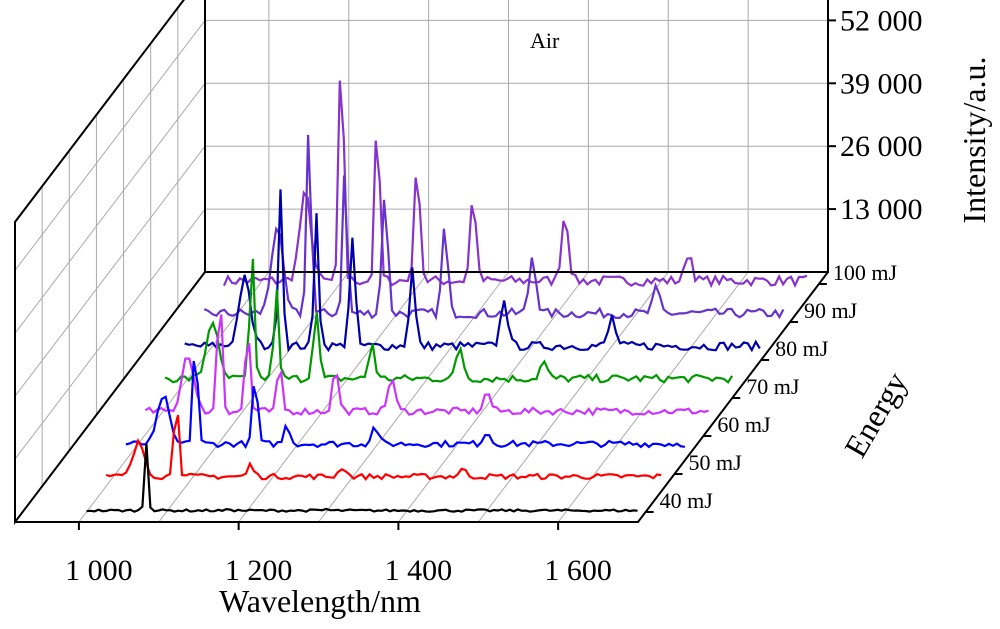  Describe the element at coordinates (578, 570) in the screenshot. I see `x-tick-label: 1 600` at that location.